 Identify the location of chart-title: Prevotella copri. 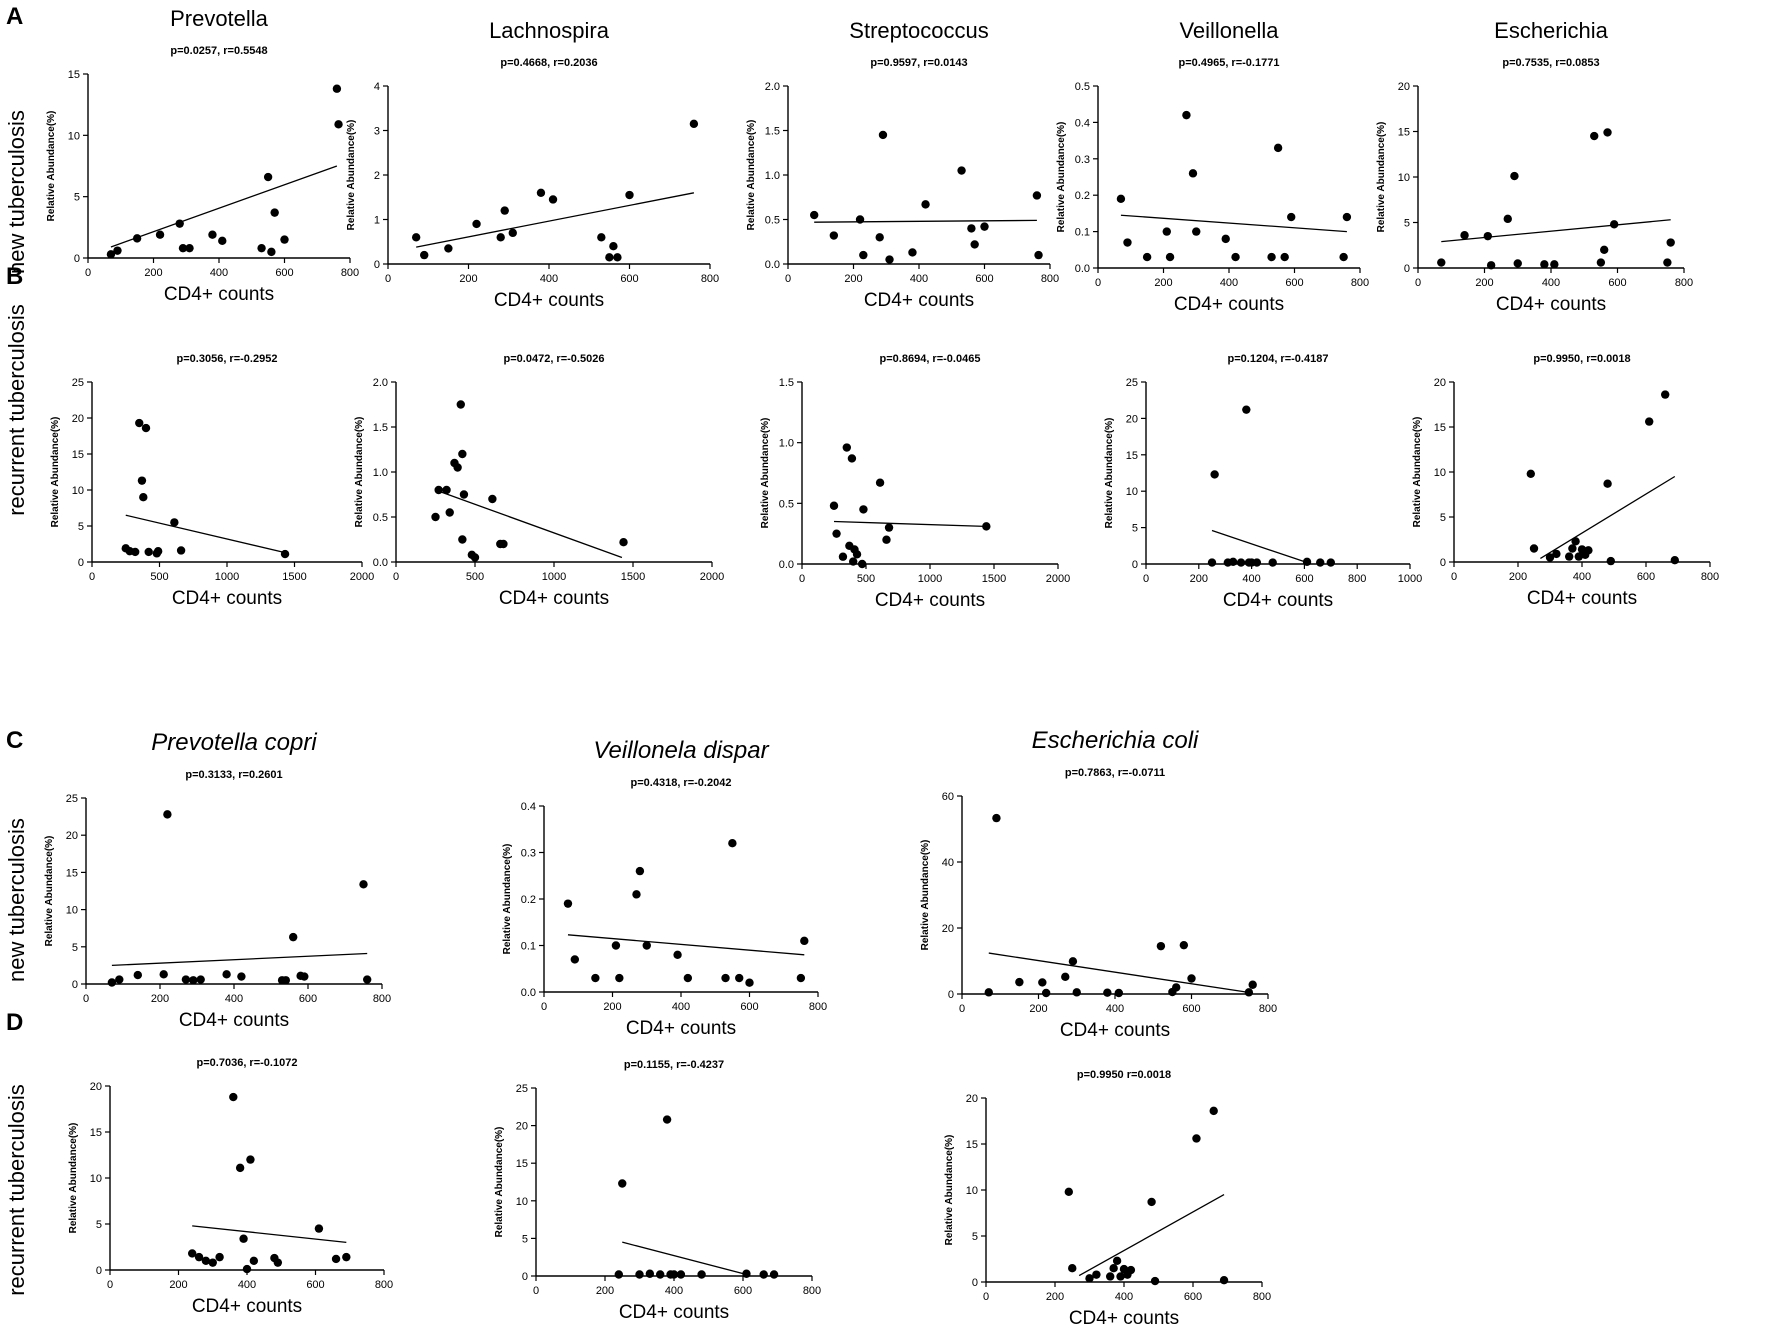
(234, 742).